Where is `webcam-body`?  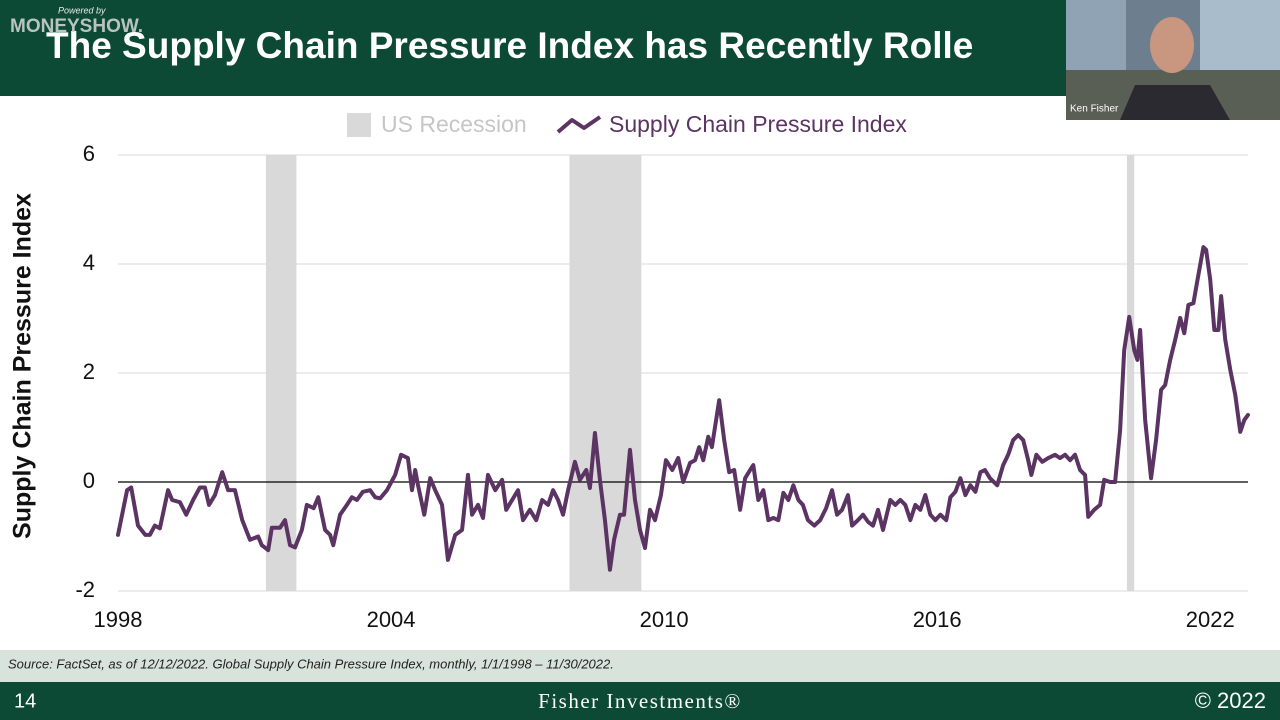
webcam-body is located at coordinates (1175, 102).